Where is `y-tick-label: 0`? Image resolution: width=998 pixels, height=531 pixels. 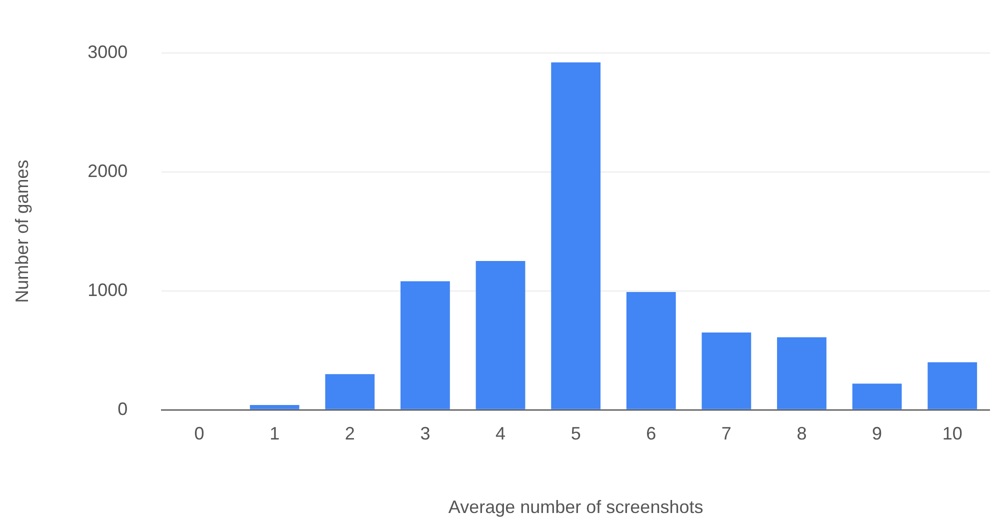 y-tick-label: 0 is located at coordinates (123, 408).